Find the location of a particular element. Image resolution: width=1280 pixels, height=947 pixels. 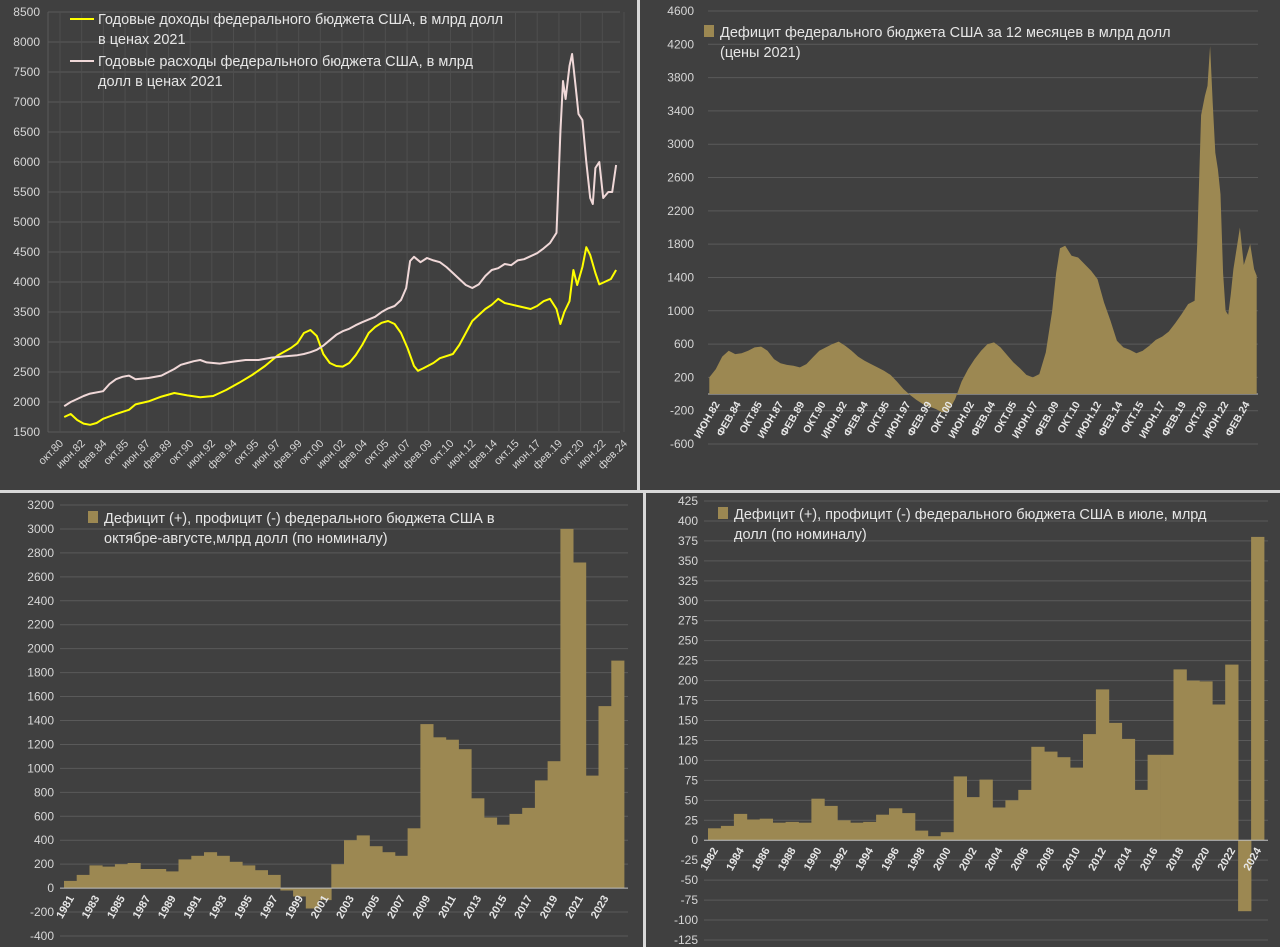

bar-1988 is located at coordinates (160, 879).